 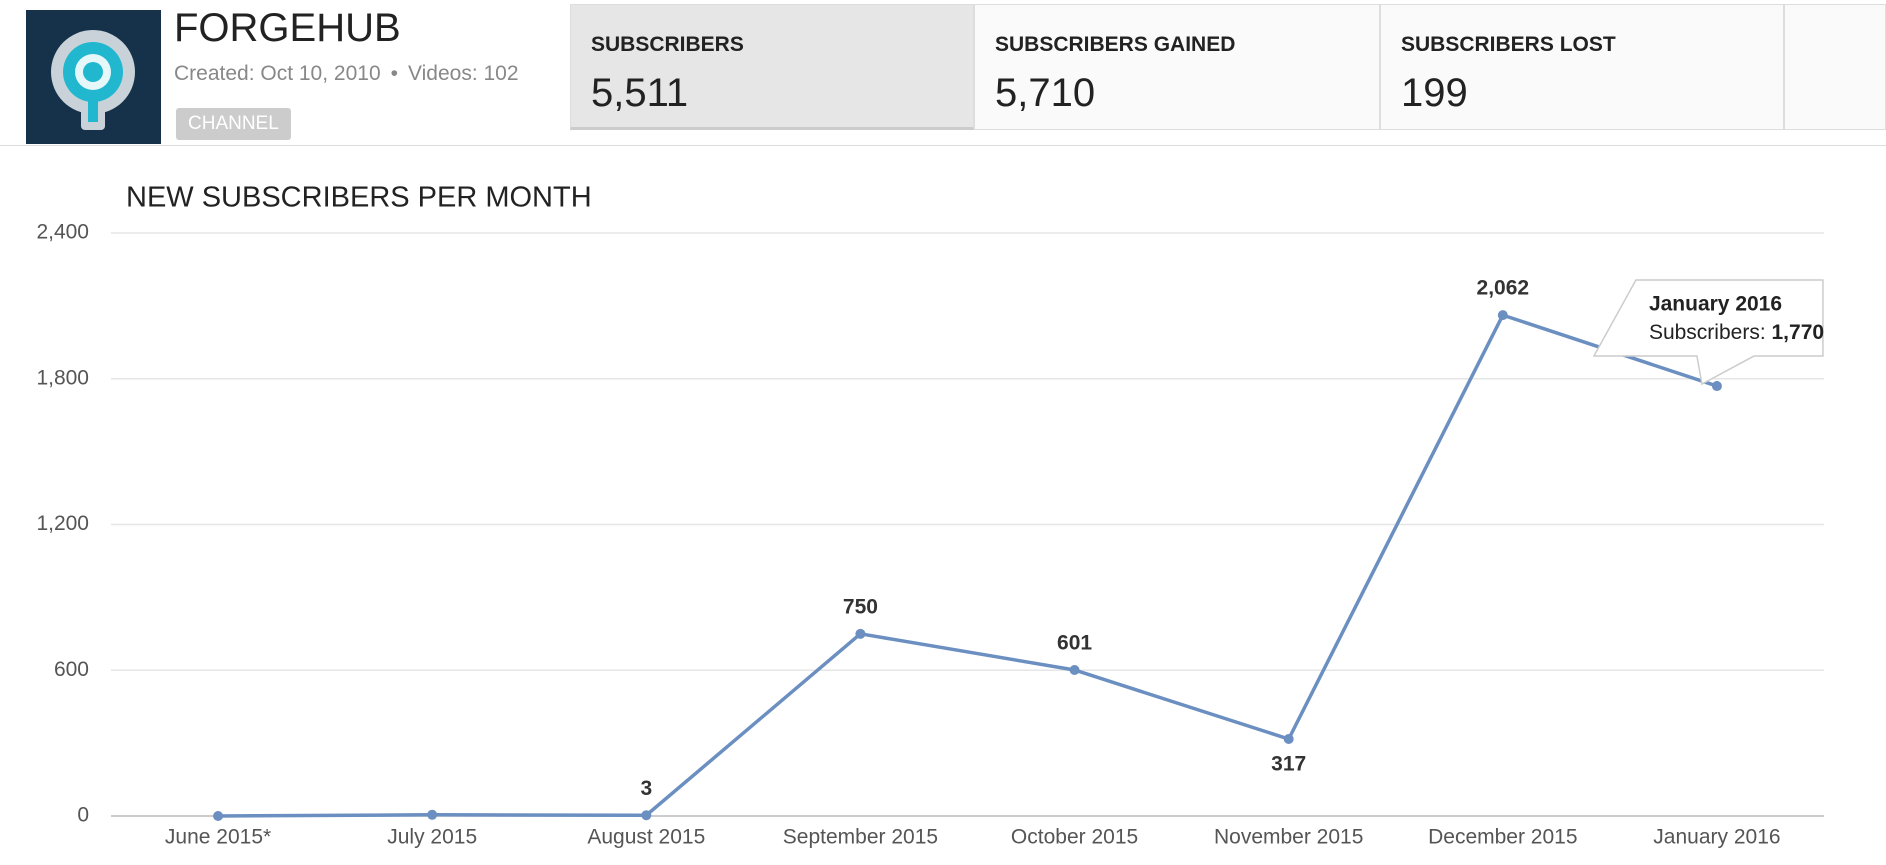 What do you see at coordinates (62, 523) in the screenshot?
I see `y-tick-label: 1,200` at bounding box center [62, 523].